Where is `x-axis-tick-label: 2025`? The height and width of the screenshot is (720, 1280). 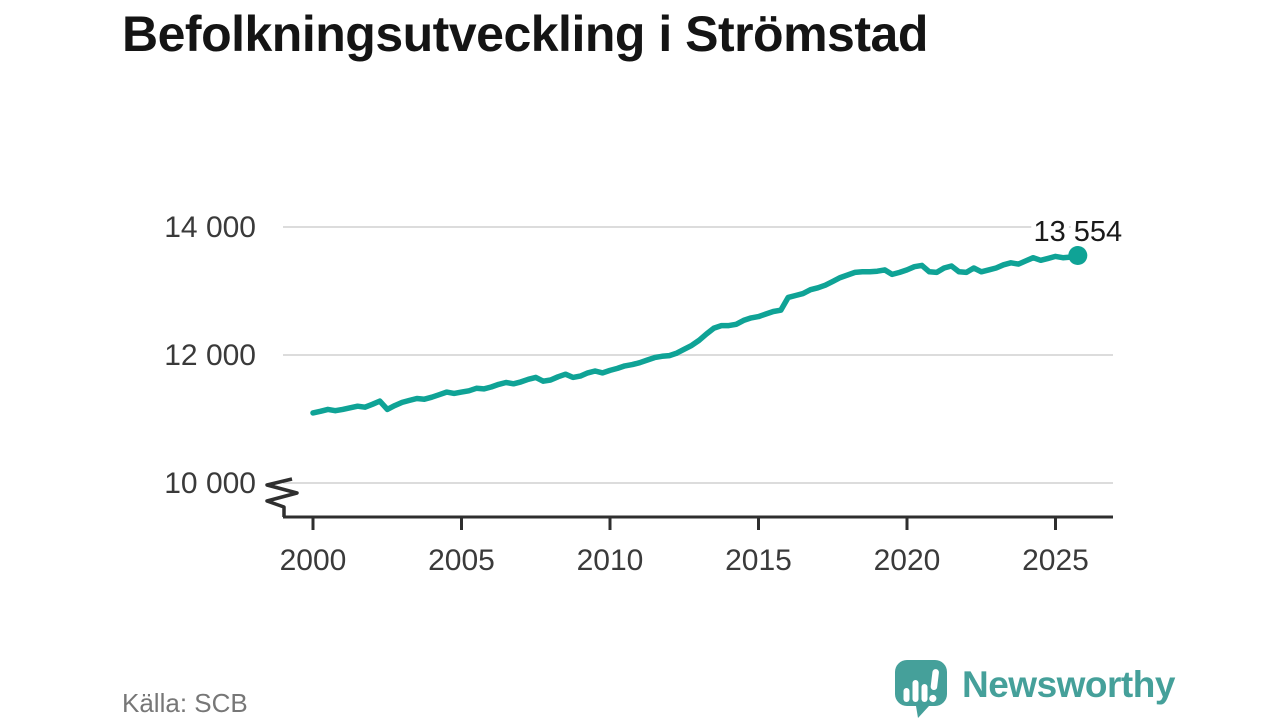
x-axis-tick-label: 2025 is located at coordinates (1055, 560).